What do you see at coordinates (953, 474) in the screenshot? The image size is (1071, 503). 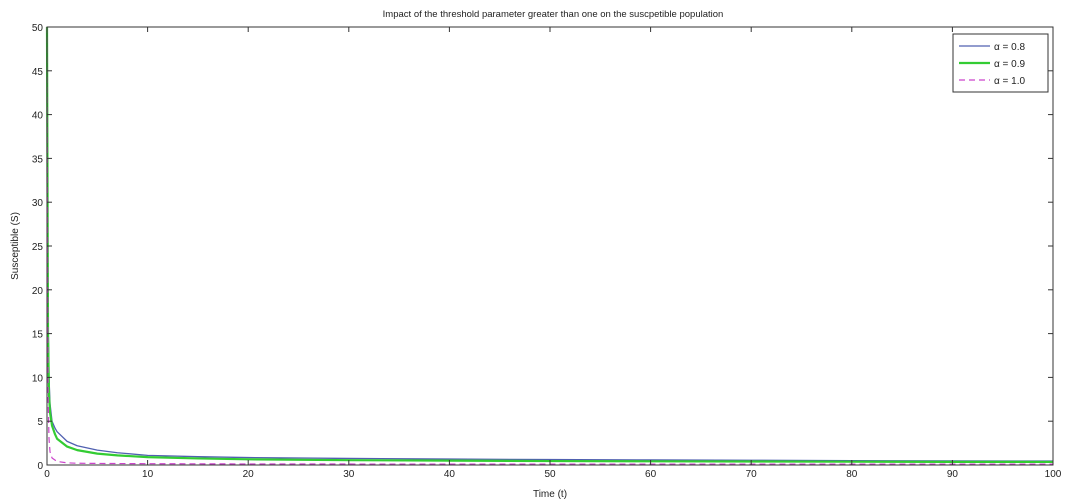 I see `x-tick-label: 90` at bounding box center [953, 474].